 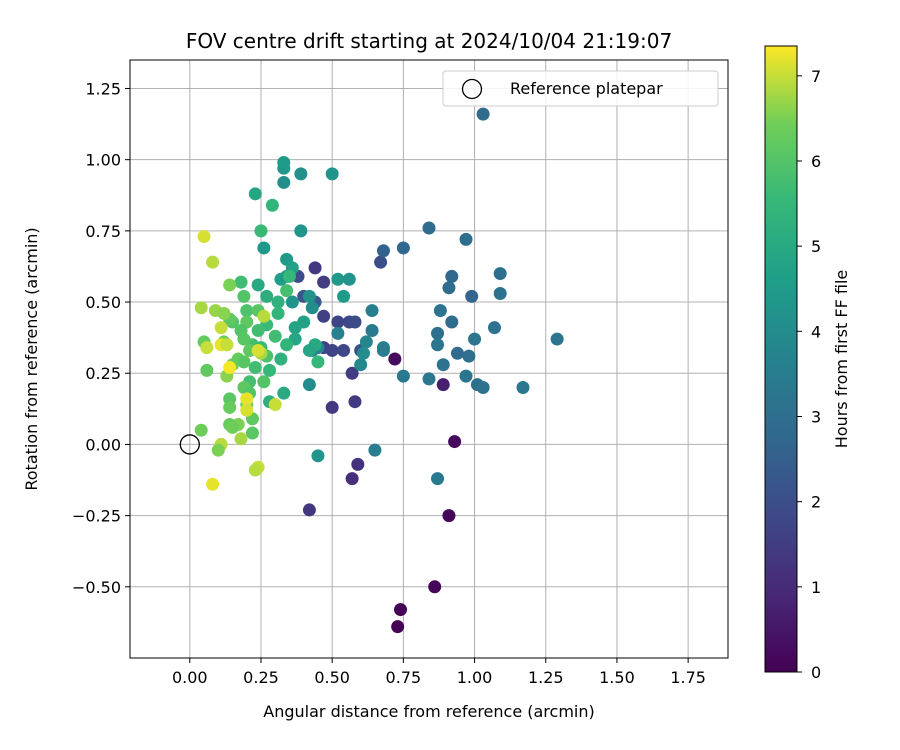 I want to click on y-tick-label: 1.25, so click(x=103, y=88).